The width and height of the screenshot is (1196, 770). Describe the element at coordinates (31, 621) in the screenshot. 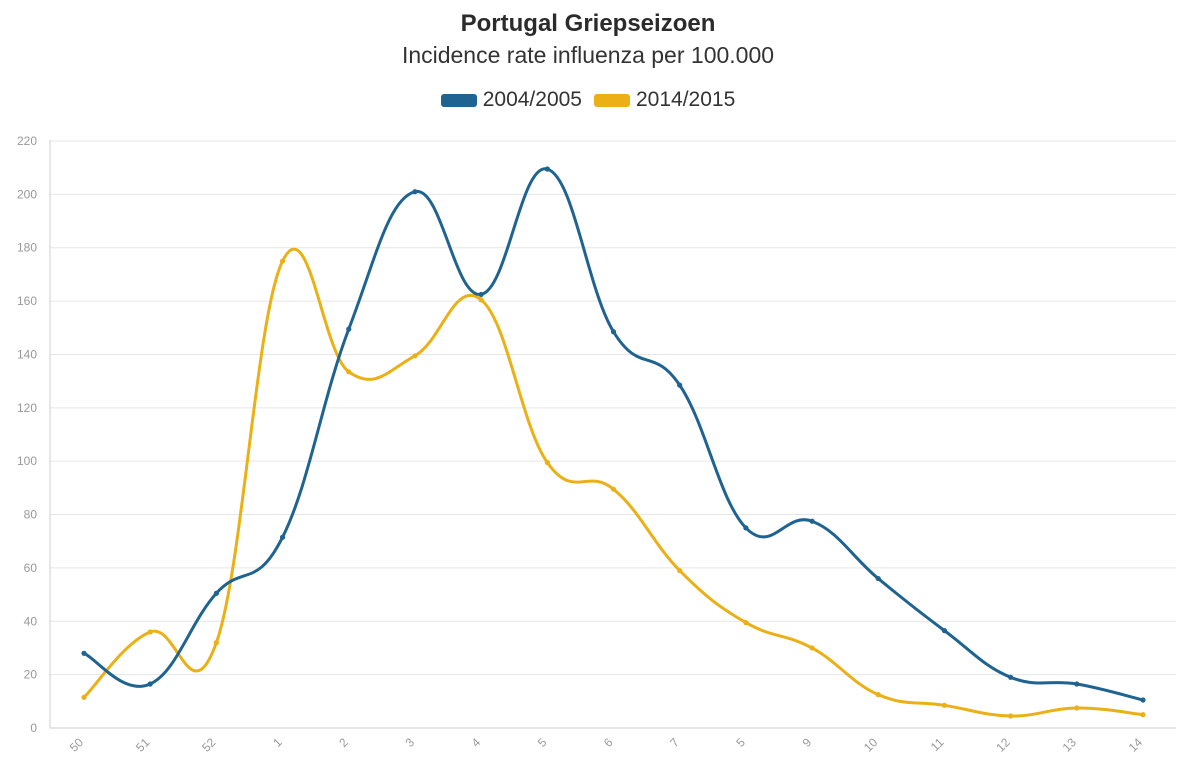

I see `y-tick-label-40: 40` at that location.